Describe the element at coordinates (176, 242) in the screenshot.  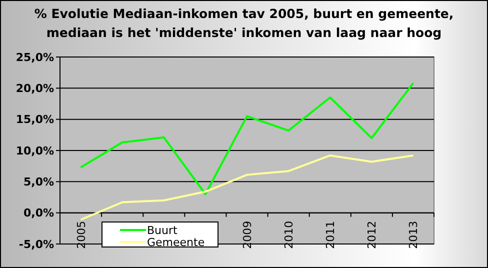
I see `legend-label: Gemeente` at that location.